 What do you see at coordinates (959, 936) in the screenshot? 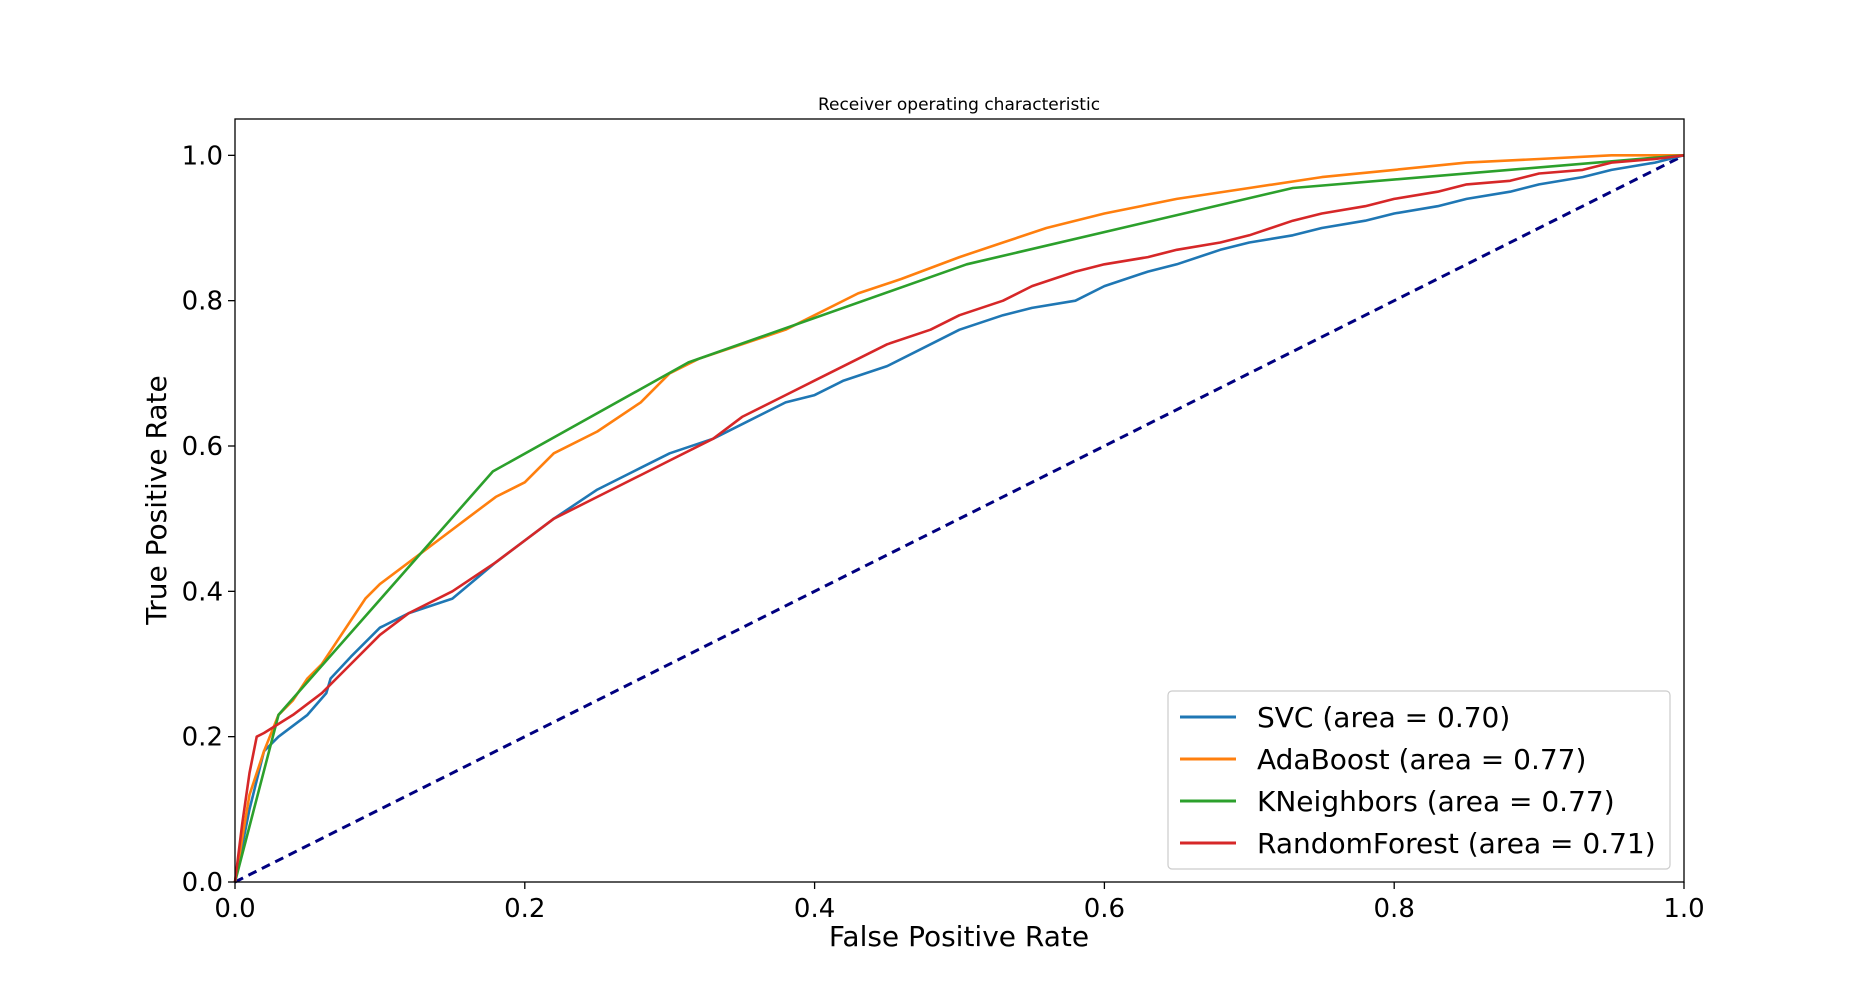
I see `x-axis-label: False Positive Rate` at bounding box center [959, 936].